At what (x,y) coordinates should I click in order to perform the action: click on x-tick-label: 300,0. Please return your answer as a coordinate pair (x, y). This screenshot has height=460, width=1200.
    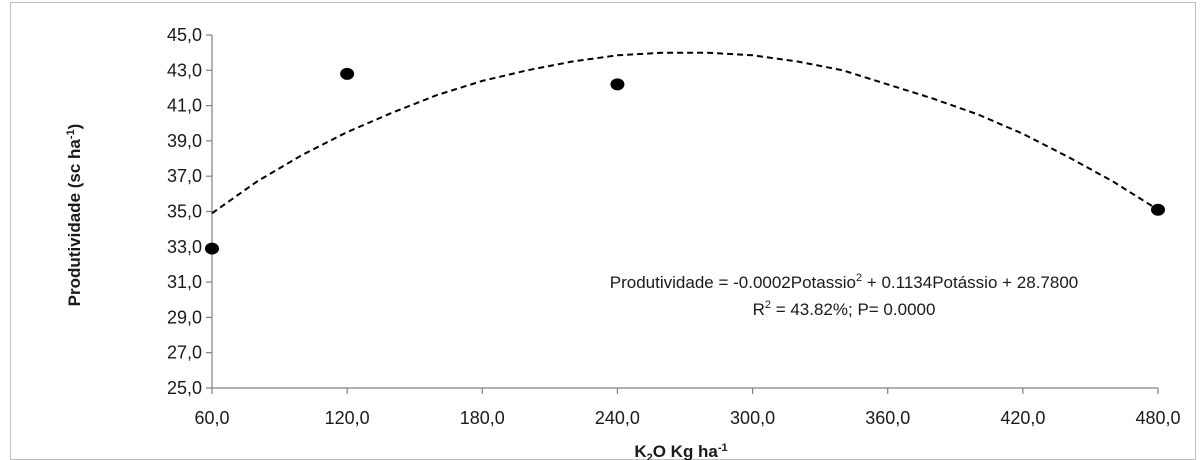
    Looking at the image, I should click on (752, 418).